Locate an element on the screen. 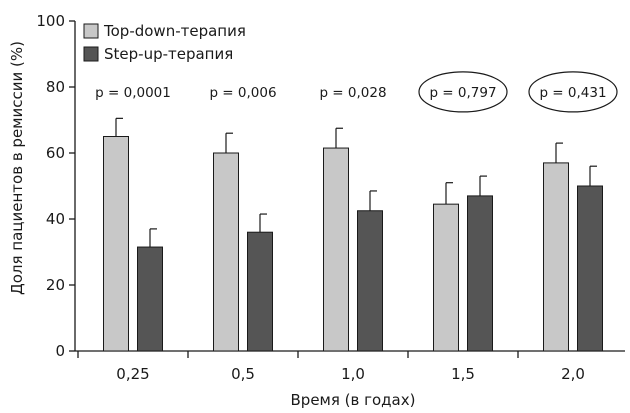  legend-label: Step-up-терапия is located at coordinates (168, 54).